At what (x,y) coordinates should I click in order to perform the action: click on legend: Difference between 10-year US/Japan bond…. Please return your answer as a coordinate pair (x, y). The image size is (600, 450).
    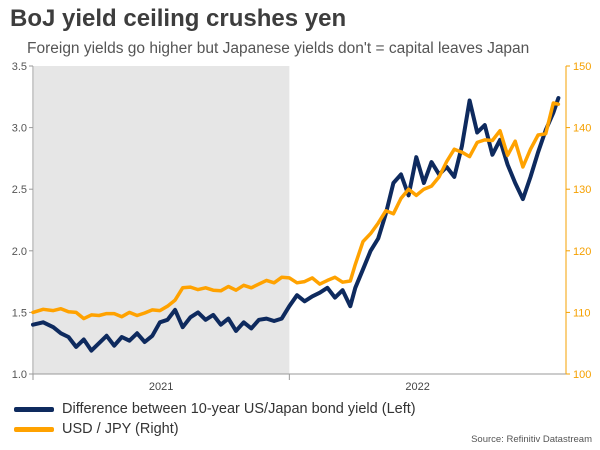
    Looking at the image, I should click on (215, 419).